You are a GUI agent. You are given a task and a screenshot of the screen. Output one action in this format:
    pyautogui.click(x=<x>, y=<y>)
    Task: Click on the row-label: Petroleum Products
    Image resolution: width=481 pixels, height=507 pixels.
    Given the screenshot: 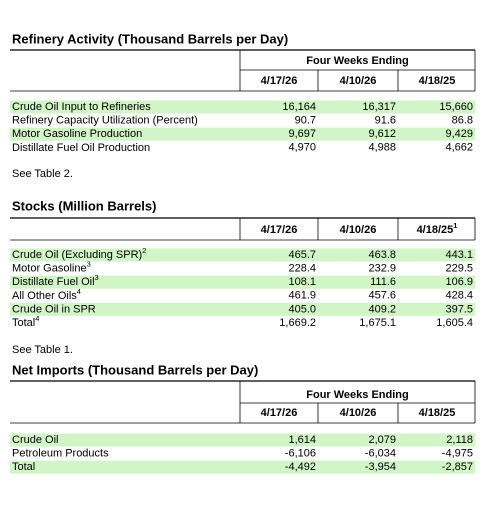 What is the action you would take?
    pyautogui.click(x=60, y=454)
    